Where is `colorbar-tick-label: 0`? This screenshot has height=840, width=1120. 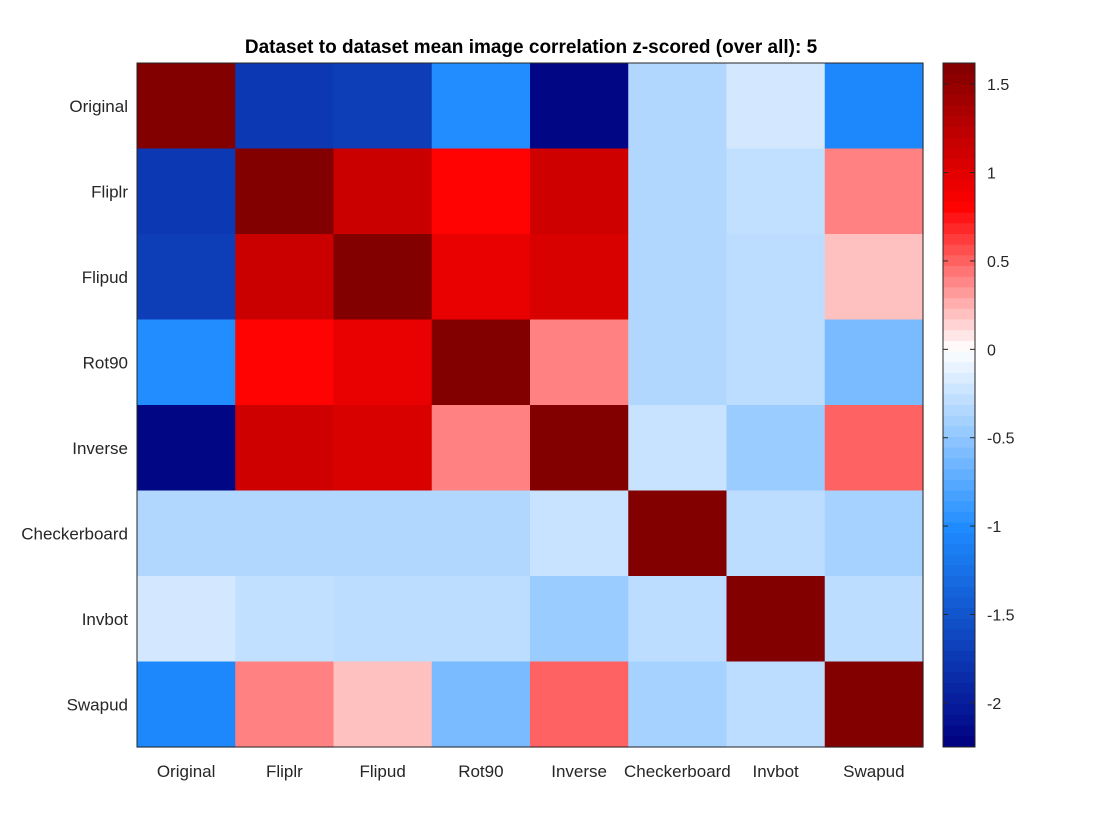
colorbar-tick-label: 0 is located at coordinates (991, 350).